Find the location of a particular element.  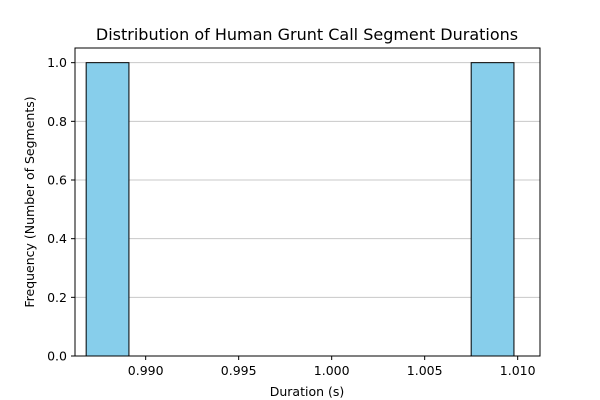

x-tick-label-2: 1.000 is located at coordinates (332, 370).